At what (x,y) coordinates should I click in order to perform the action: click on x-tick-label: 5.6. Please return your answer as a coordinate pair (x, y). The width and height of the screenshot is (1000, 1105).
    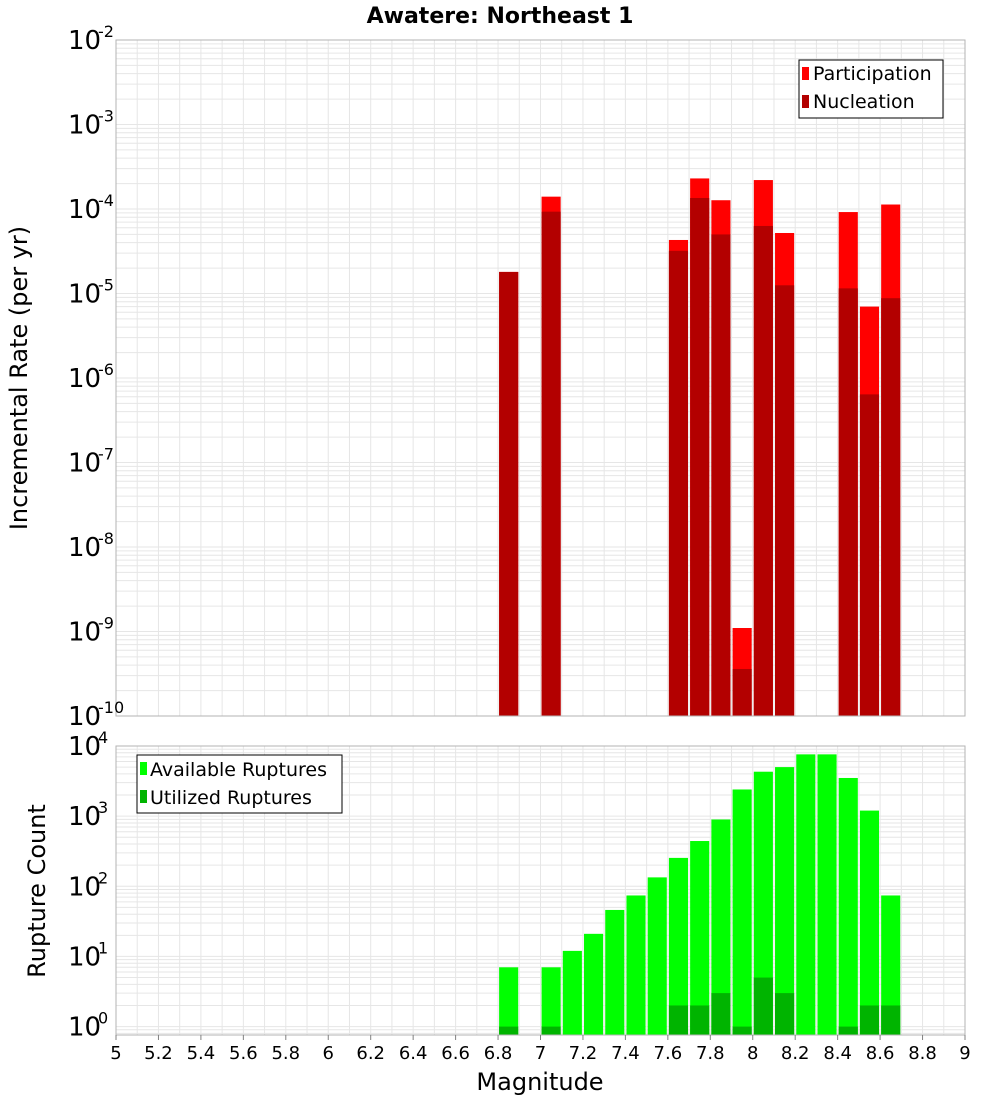
    Looking at the image, I should click on (243, 1053).